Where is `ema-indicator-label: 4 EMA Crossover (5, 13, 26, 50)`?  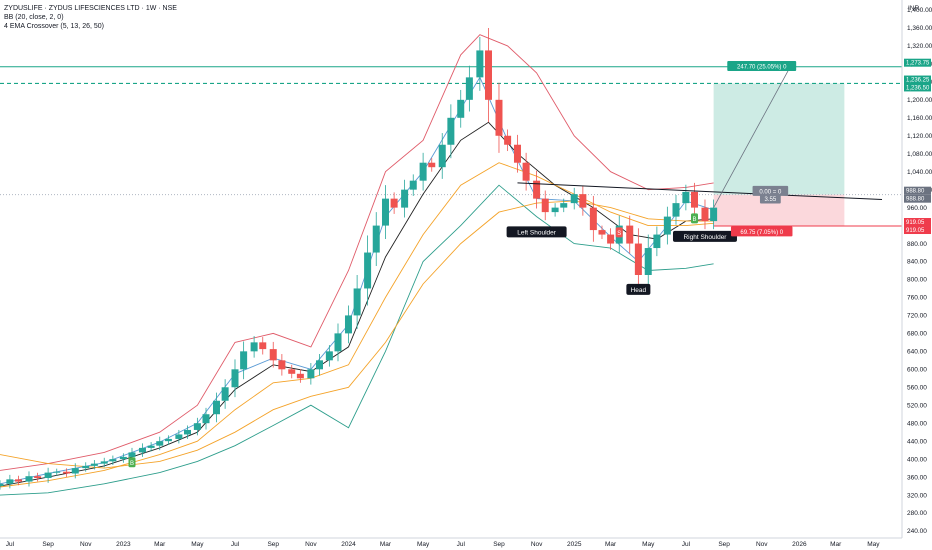 ema-indicator-label: 4 EMA Crossover (5, 13, 26, 50) is located at coordinates (54, 26).